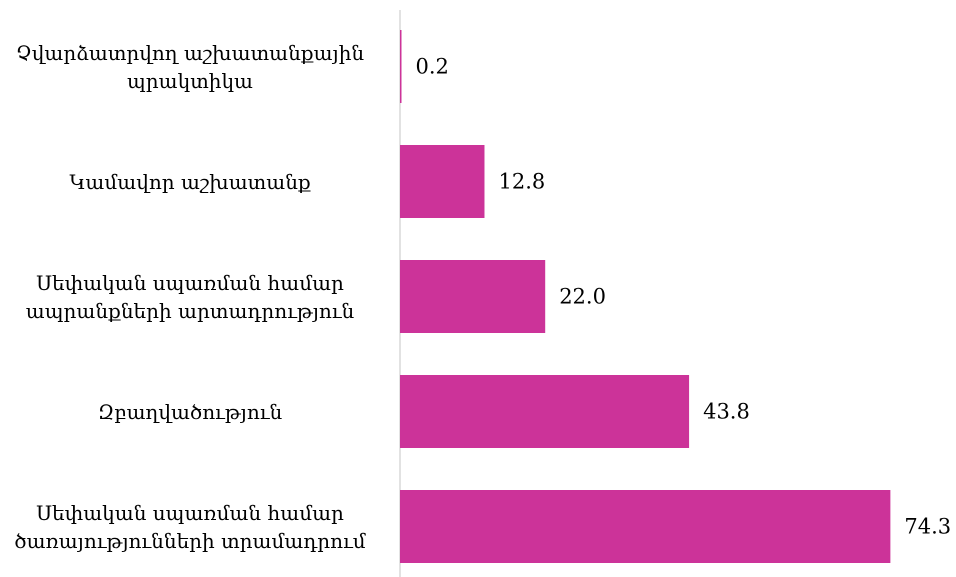 This screenshot has width=956, height=577. What do you see at coordinates (726, 412) in the screenshot?
I see `value-label: 43.8` at bounding box center [726, 412].